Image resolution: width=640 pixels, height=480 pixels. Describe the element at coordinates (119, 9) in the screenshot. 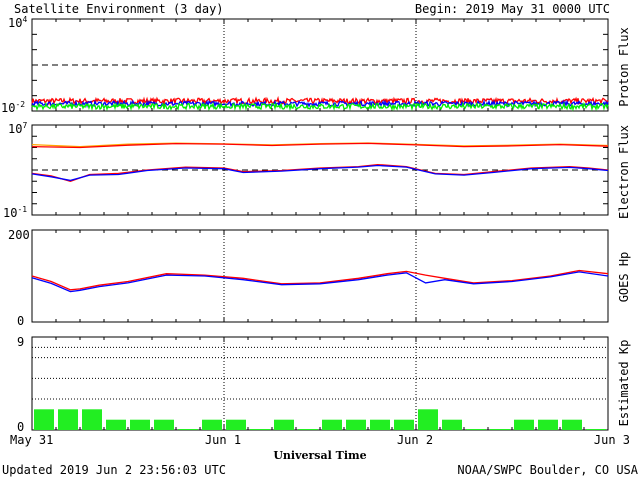

I see `chart-title: Satellite Environment (3 day)` at that location.